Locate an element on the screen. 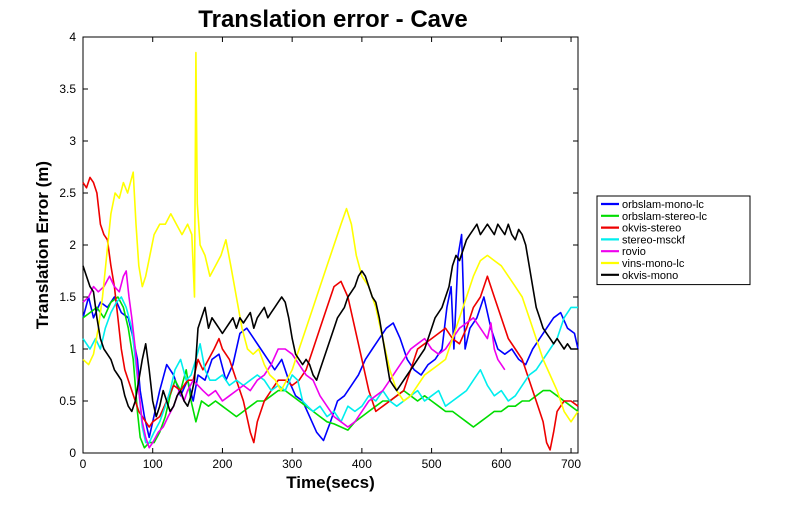 The image size is (805, 509). y-tick-label: 2 is located at coordinates (72, 245).